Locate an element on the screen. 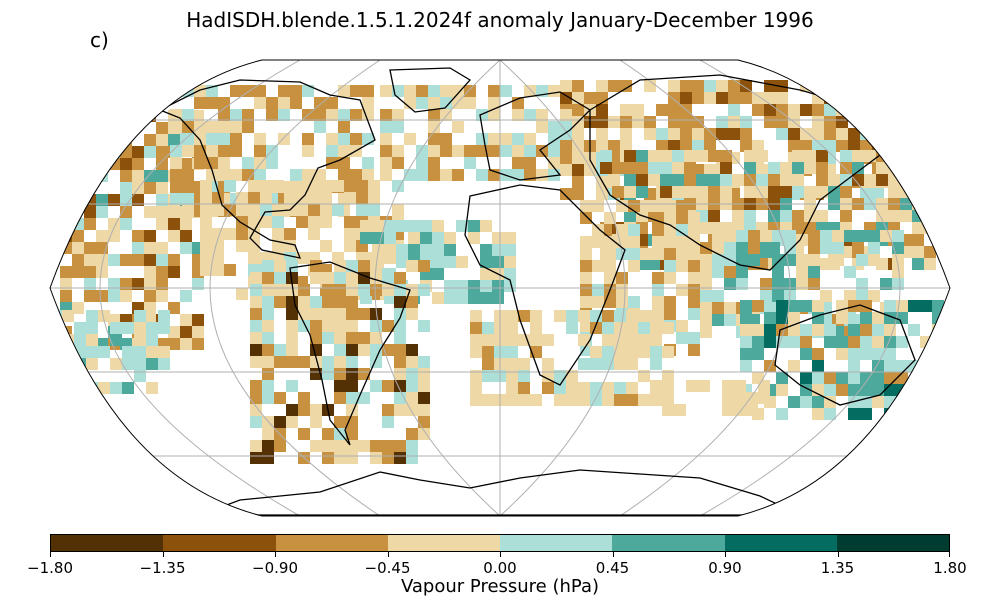 This screenshot has height=600, width=1000. colorbar-tick-label: −1.80 is located at coordinates (50, 568).